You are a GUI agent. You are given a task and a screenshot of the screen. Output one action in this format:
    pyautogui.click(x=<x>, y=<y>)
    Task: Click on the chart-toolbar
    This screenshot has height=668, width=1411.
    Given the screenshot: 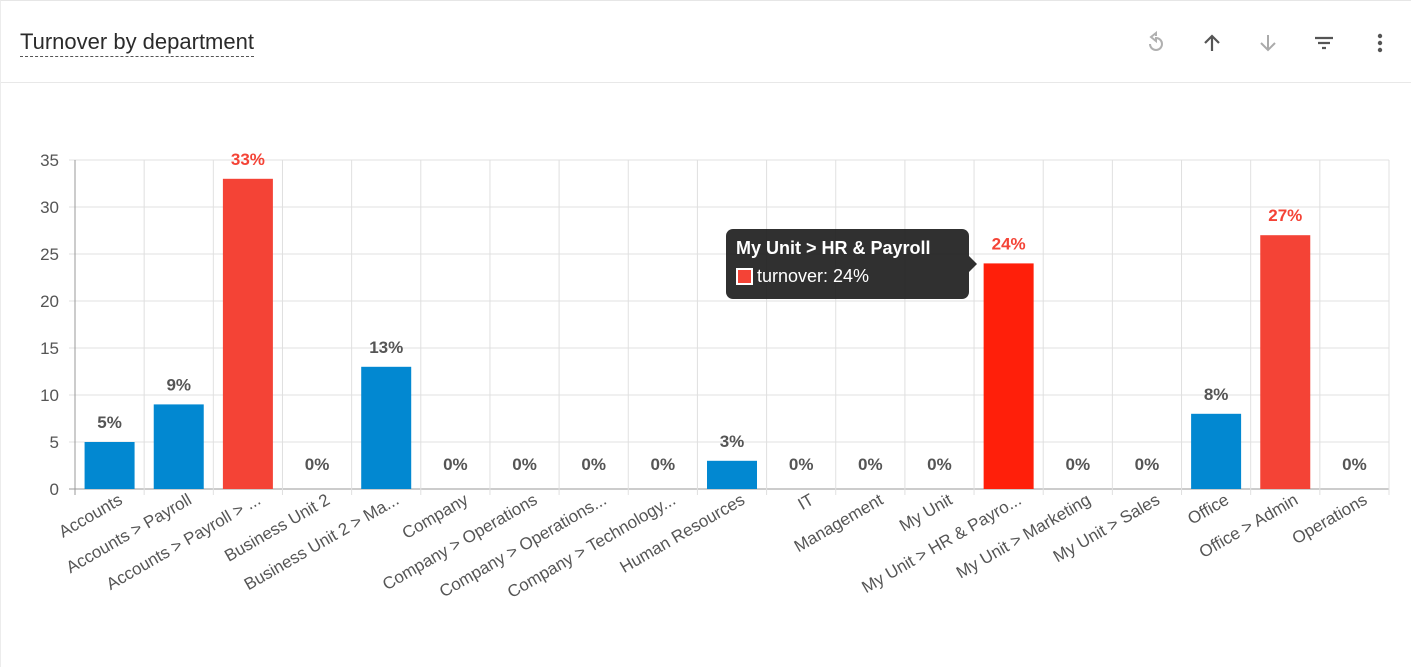 What is the action you would take?
    pyautogui.click(x=1268, y=43)
    